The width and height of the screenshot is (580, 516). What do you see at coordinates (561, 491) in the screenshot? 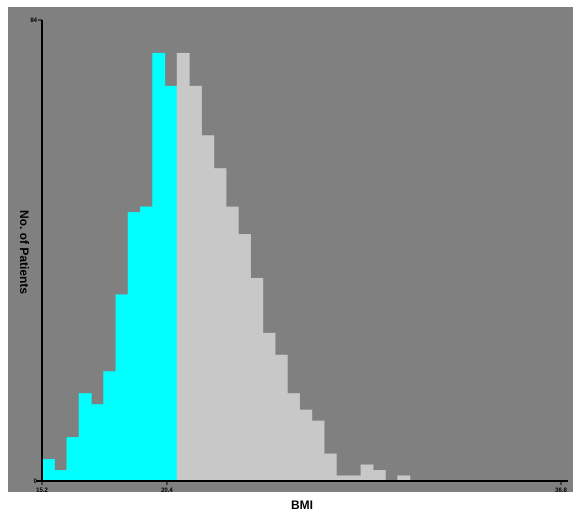
I see `x-tick-label: 36.8` at bounding box center [561, 491].